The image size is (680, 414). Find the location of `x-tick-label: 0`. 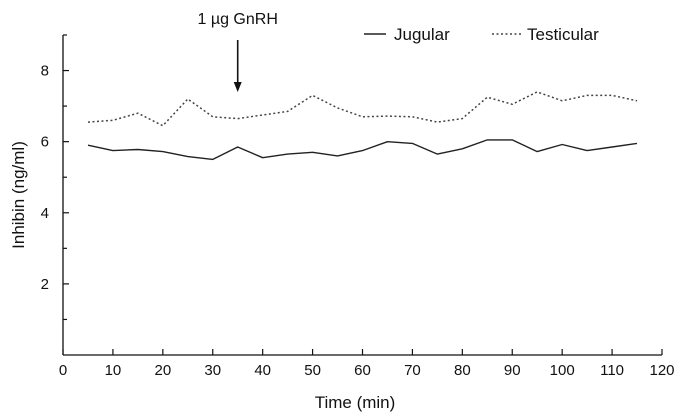

x-tick-label: 0 is located at coordinates (63, 370).